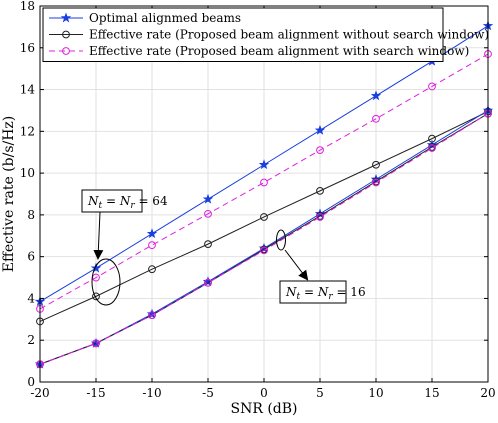 Image resolution: width=498 pixels, height=423 pixels. What do you see at coordinates (31, 298) in the screenshot?
I see `y-tick-label: 4` at bounding box center [31, 298].